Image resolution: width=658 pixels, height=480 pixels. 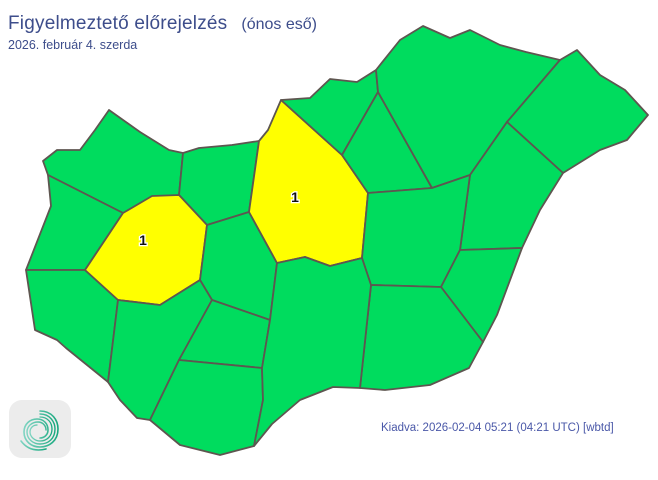 I want to click on county-bekes, so click(x=481, y=295).